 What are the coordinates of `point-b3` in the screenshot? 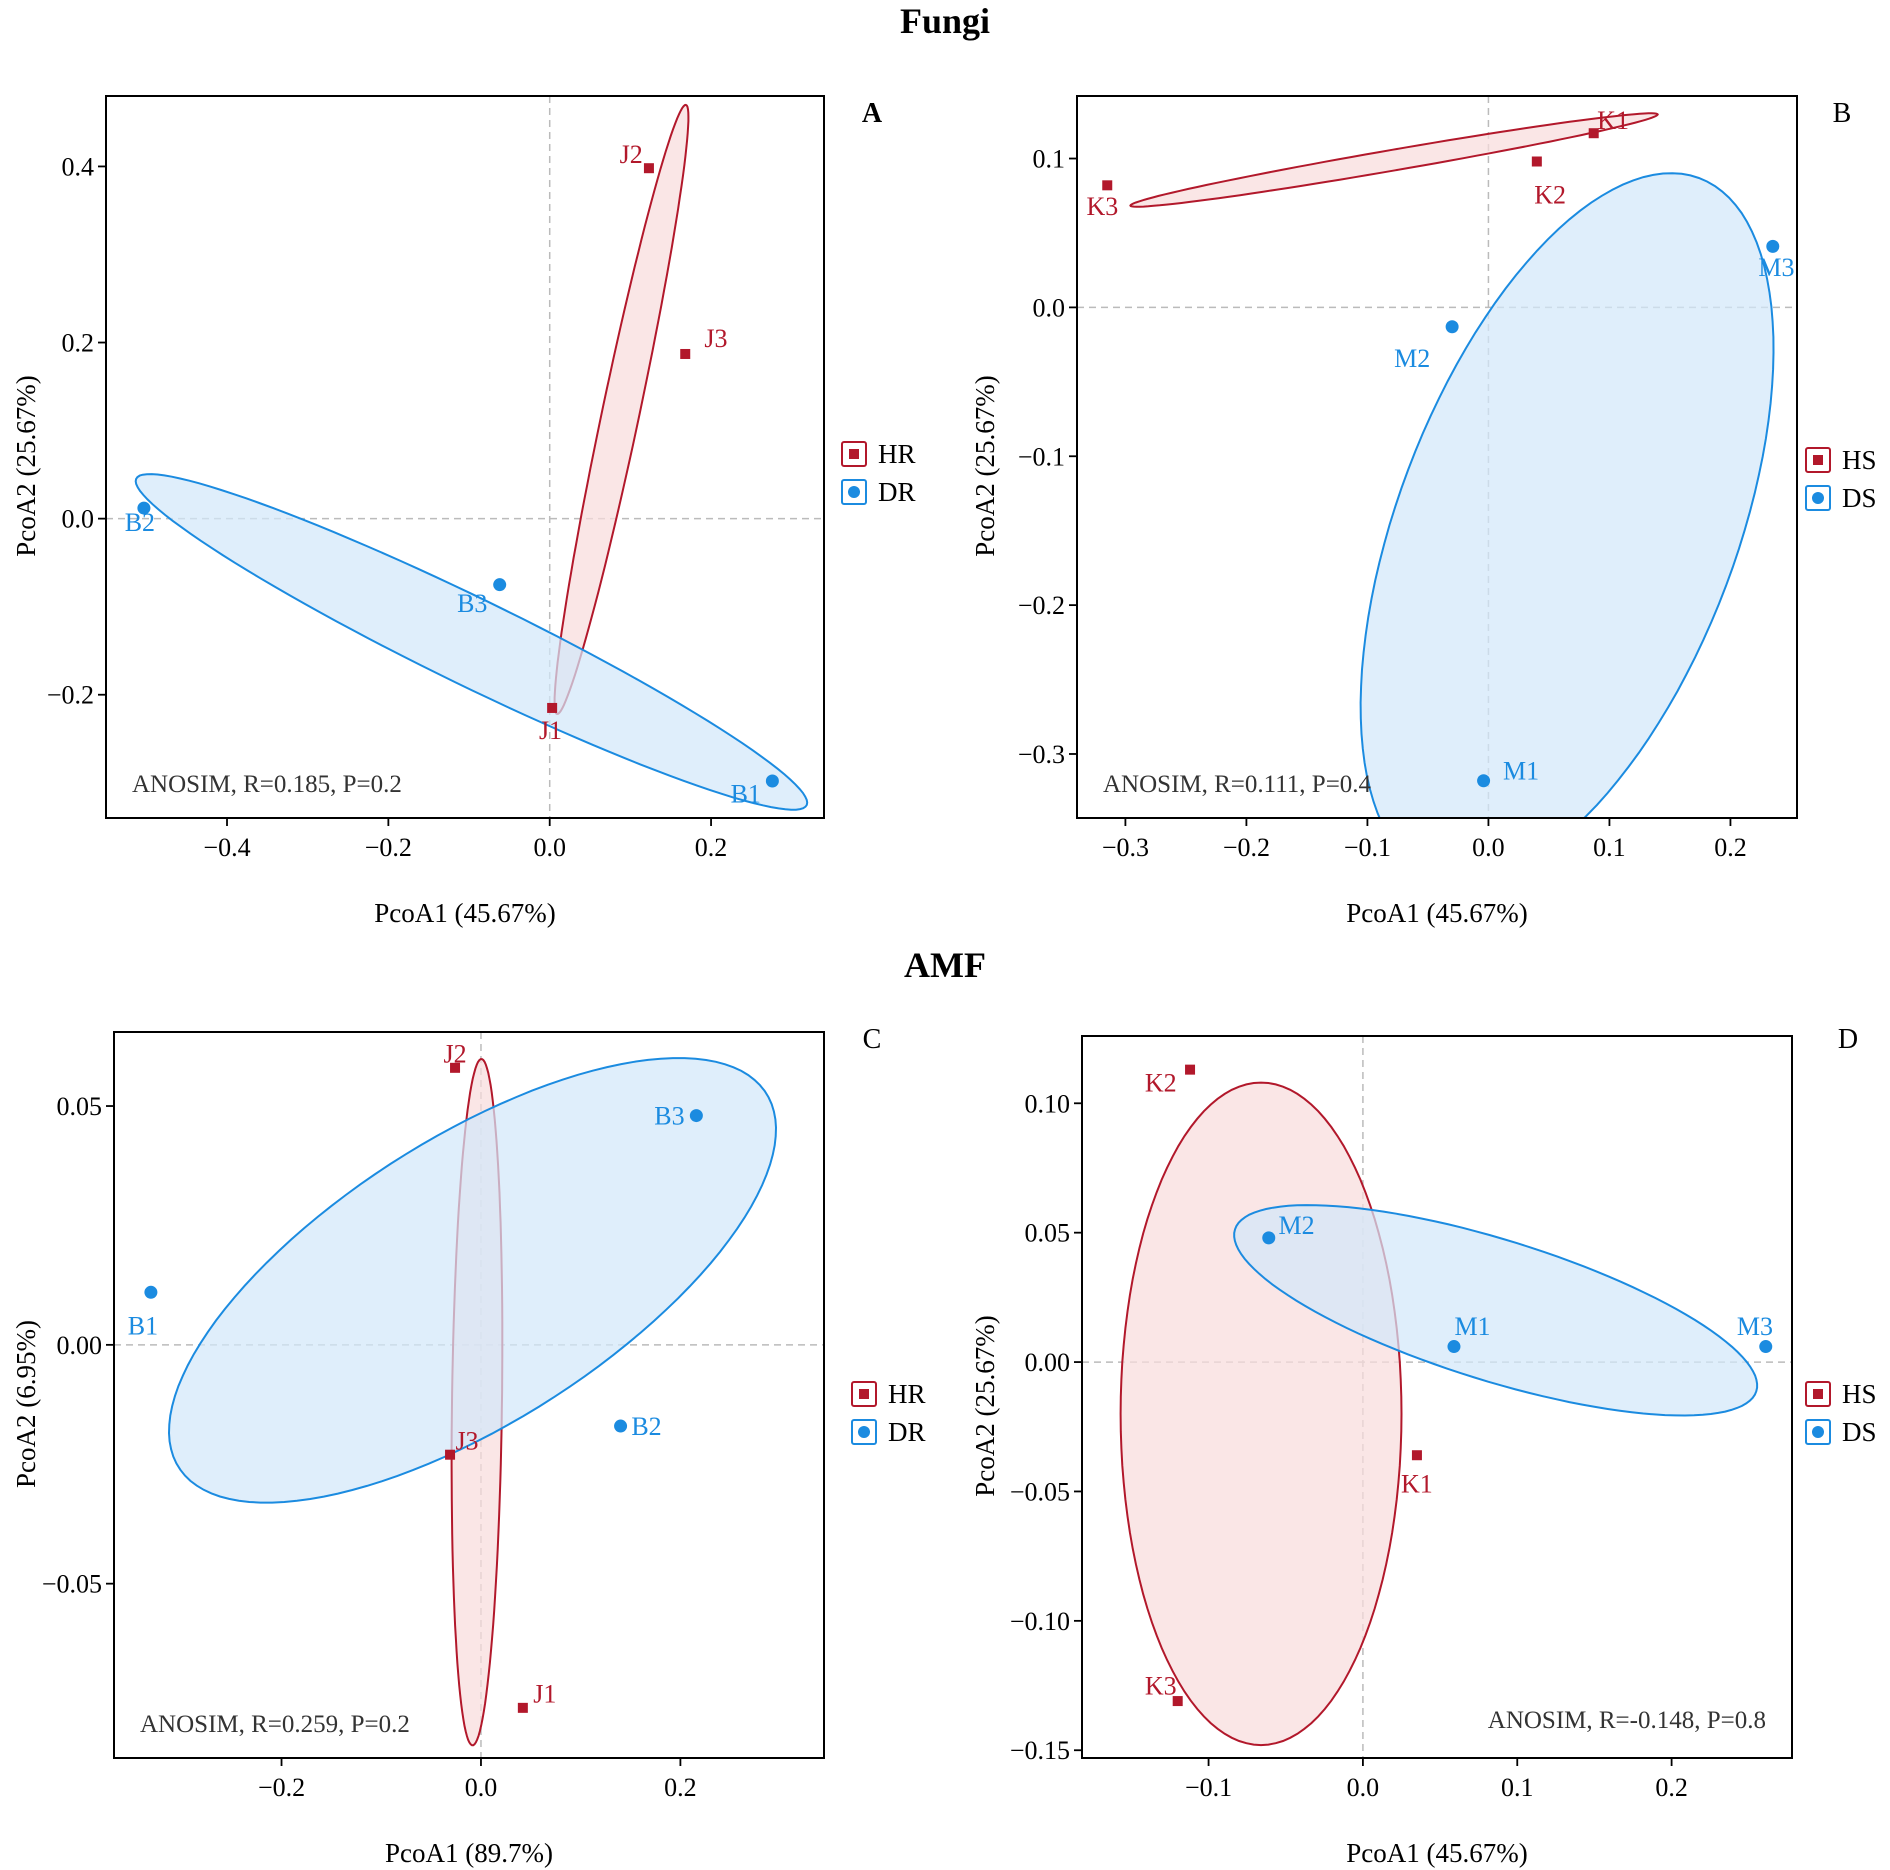 It's located at (500, 585).